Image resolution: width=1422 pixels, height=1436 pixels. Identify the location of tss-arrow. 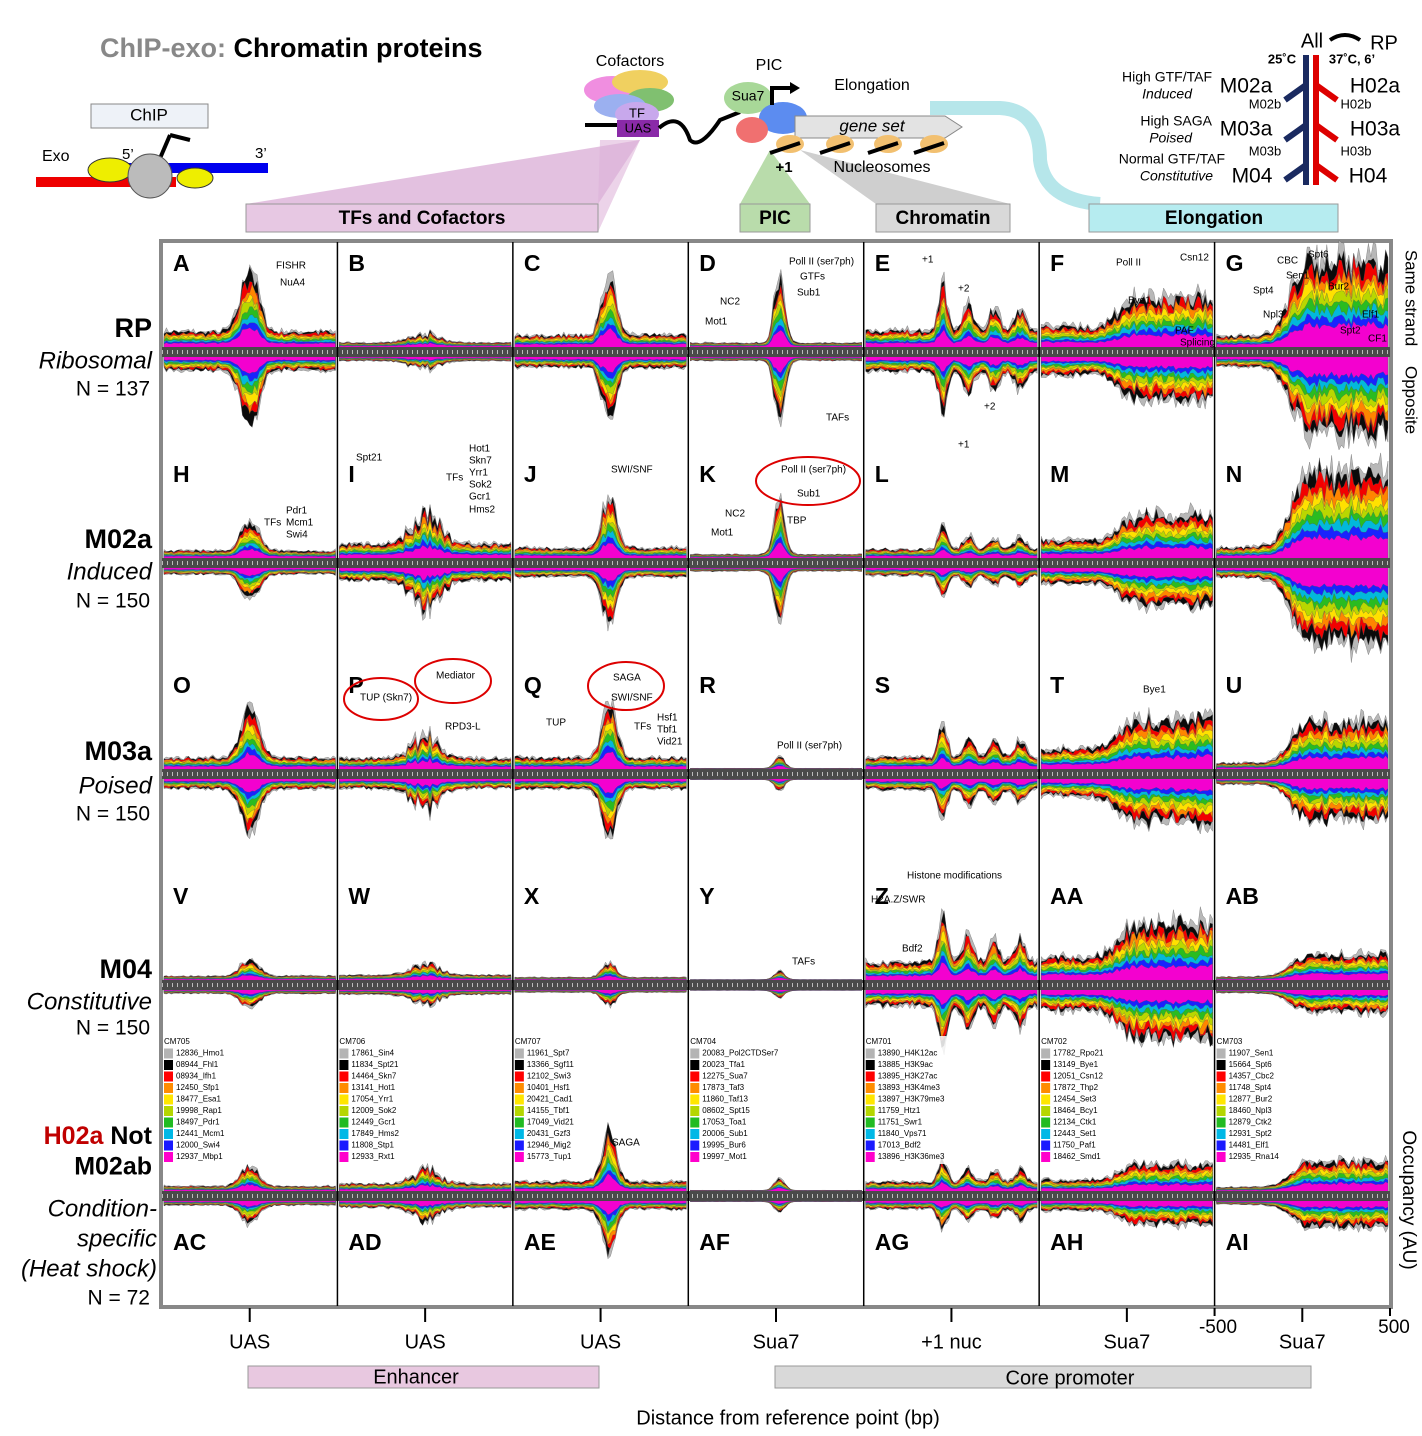
(795, 88).